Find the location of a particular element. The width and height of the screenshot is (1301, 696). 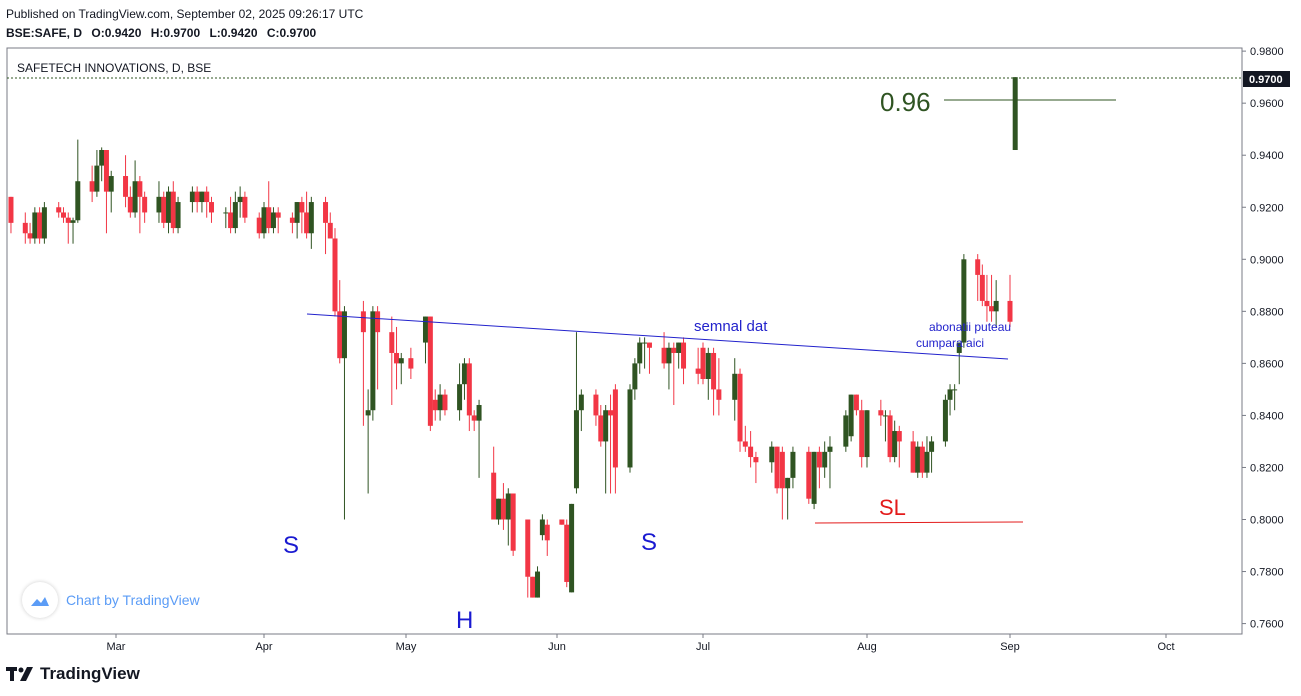

time-axis-label: Apr is located at coordinates (263, 647).